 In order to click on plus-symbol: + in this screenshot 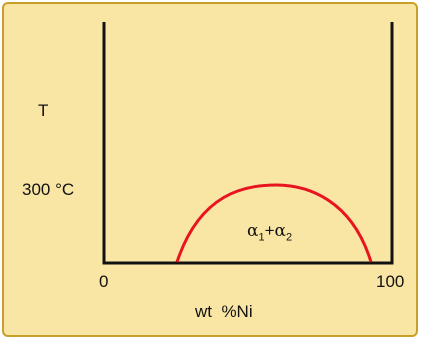, I will do `click(269, 230)`.